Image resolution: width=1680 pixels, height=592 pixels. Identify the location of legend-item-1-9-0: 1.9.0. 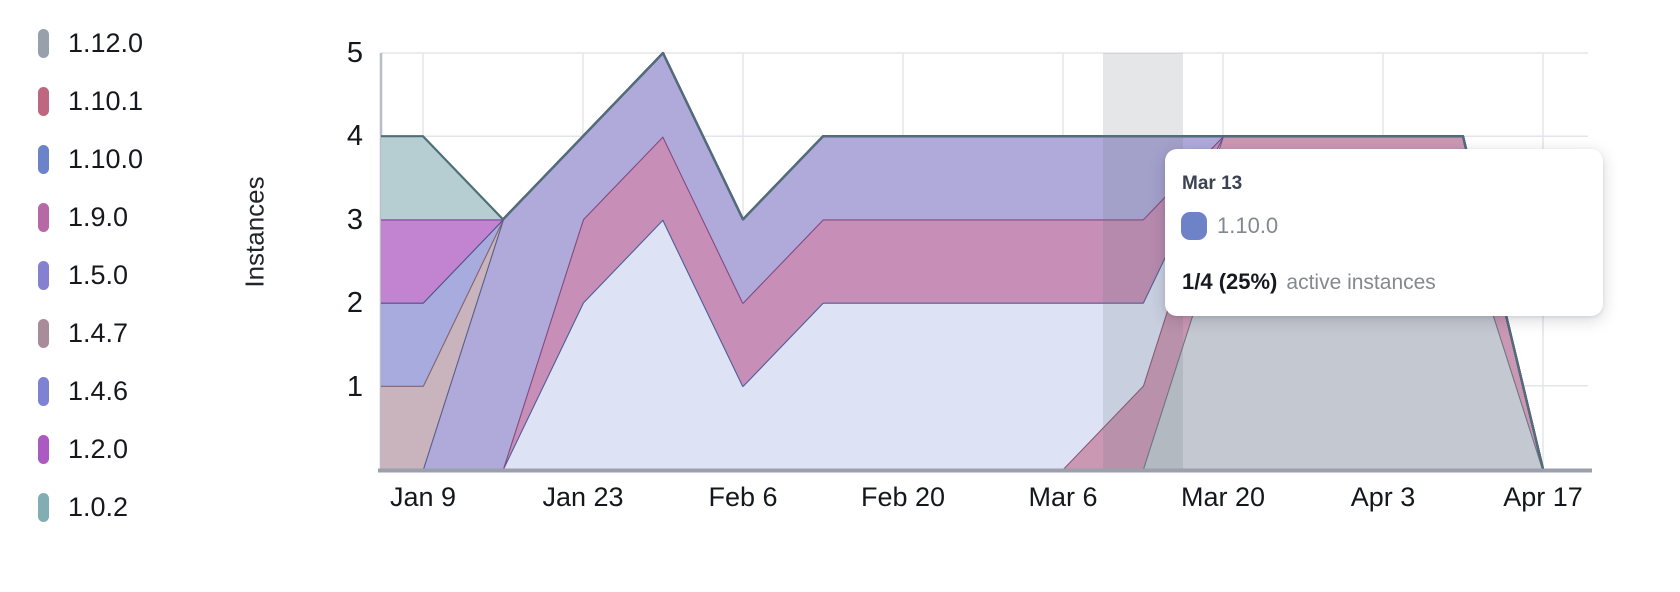
(83, 217).